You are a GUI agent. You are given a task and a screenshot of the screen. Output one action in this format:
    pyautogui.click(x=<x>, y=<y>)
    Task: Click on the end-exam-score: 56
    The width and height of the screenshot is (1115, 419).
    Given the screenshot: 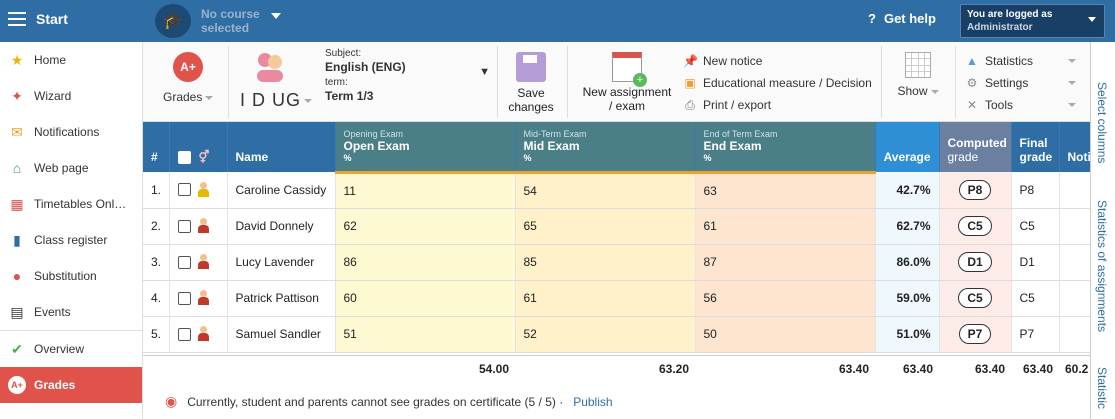 What is the action you would take?
    pyautogui.click(x=785, y=298)
    